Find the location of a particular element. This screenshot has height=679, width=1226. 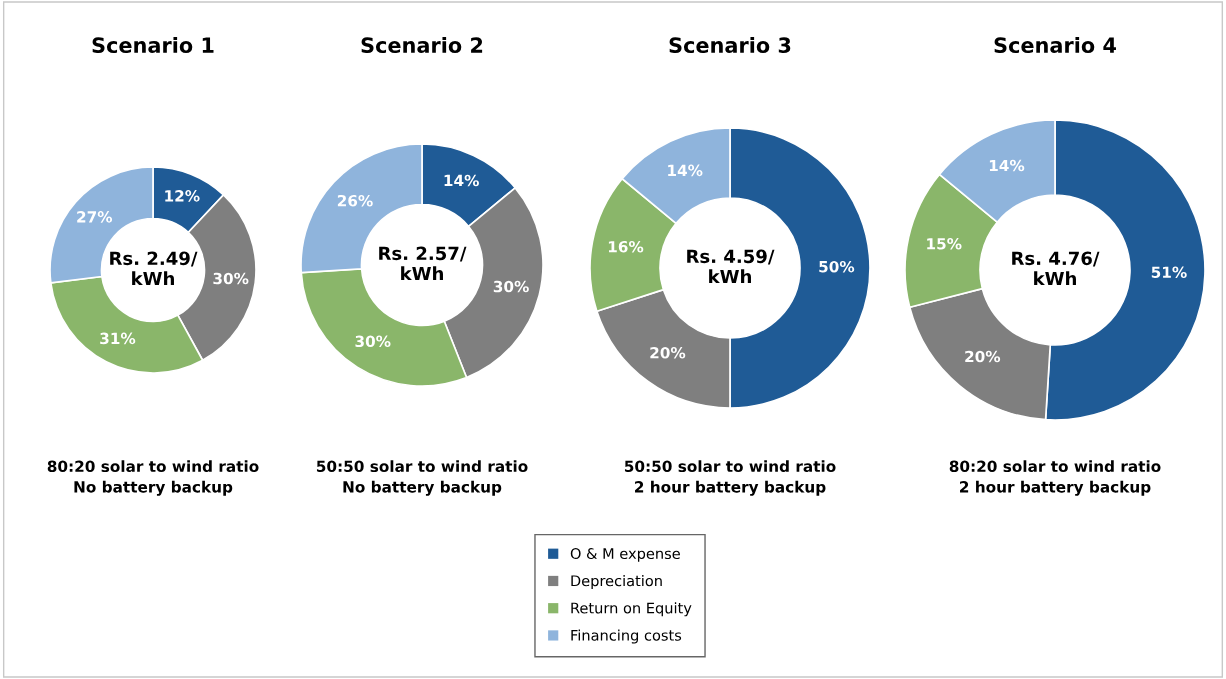

data-label: 12% is located at coordinates (182, 196).